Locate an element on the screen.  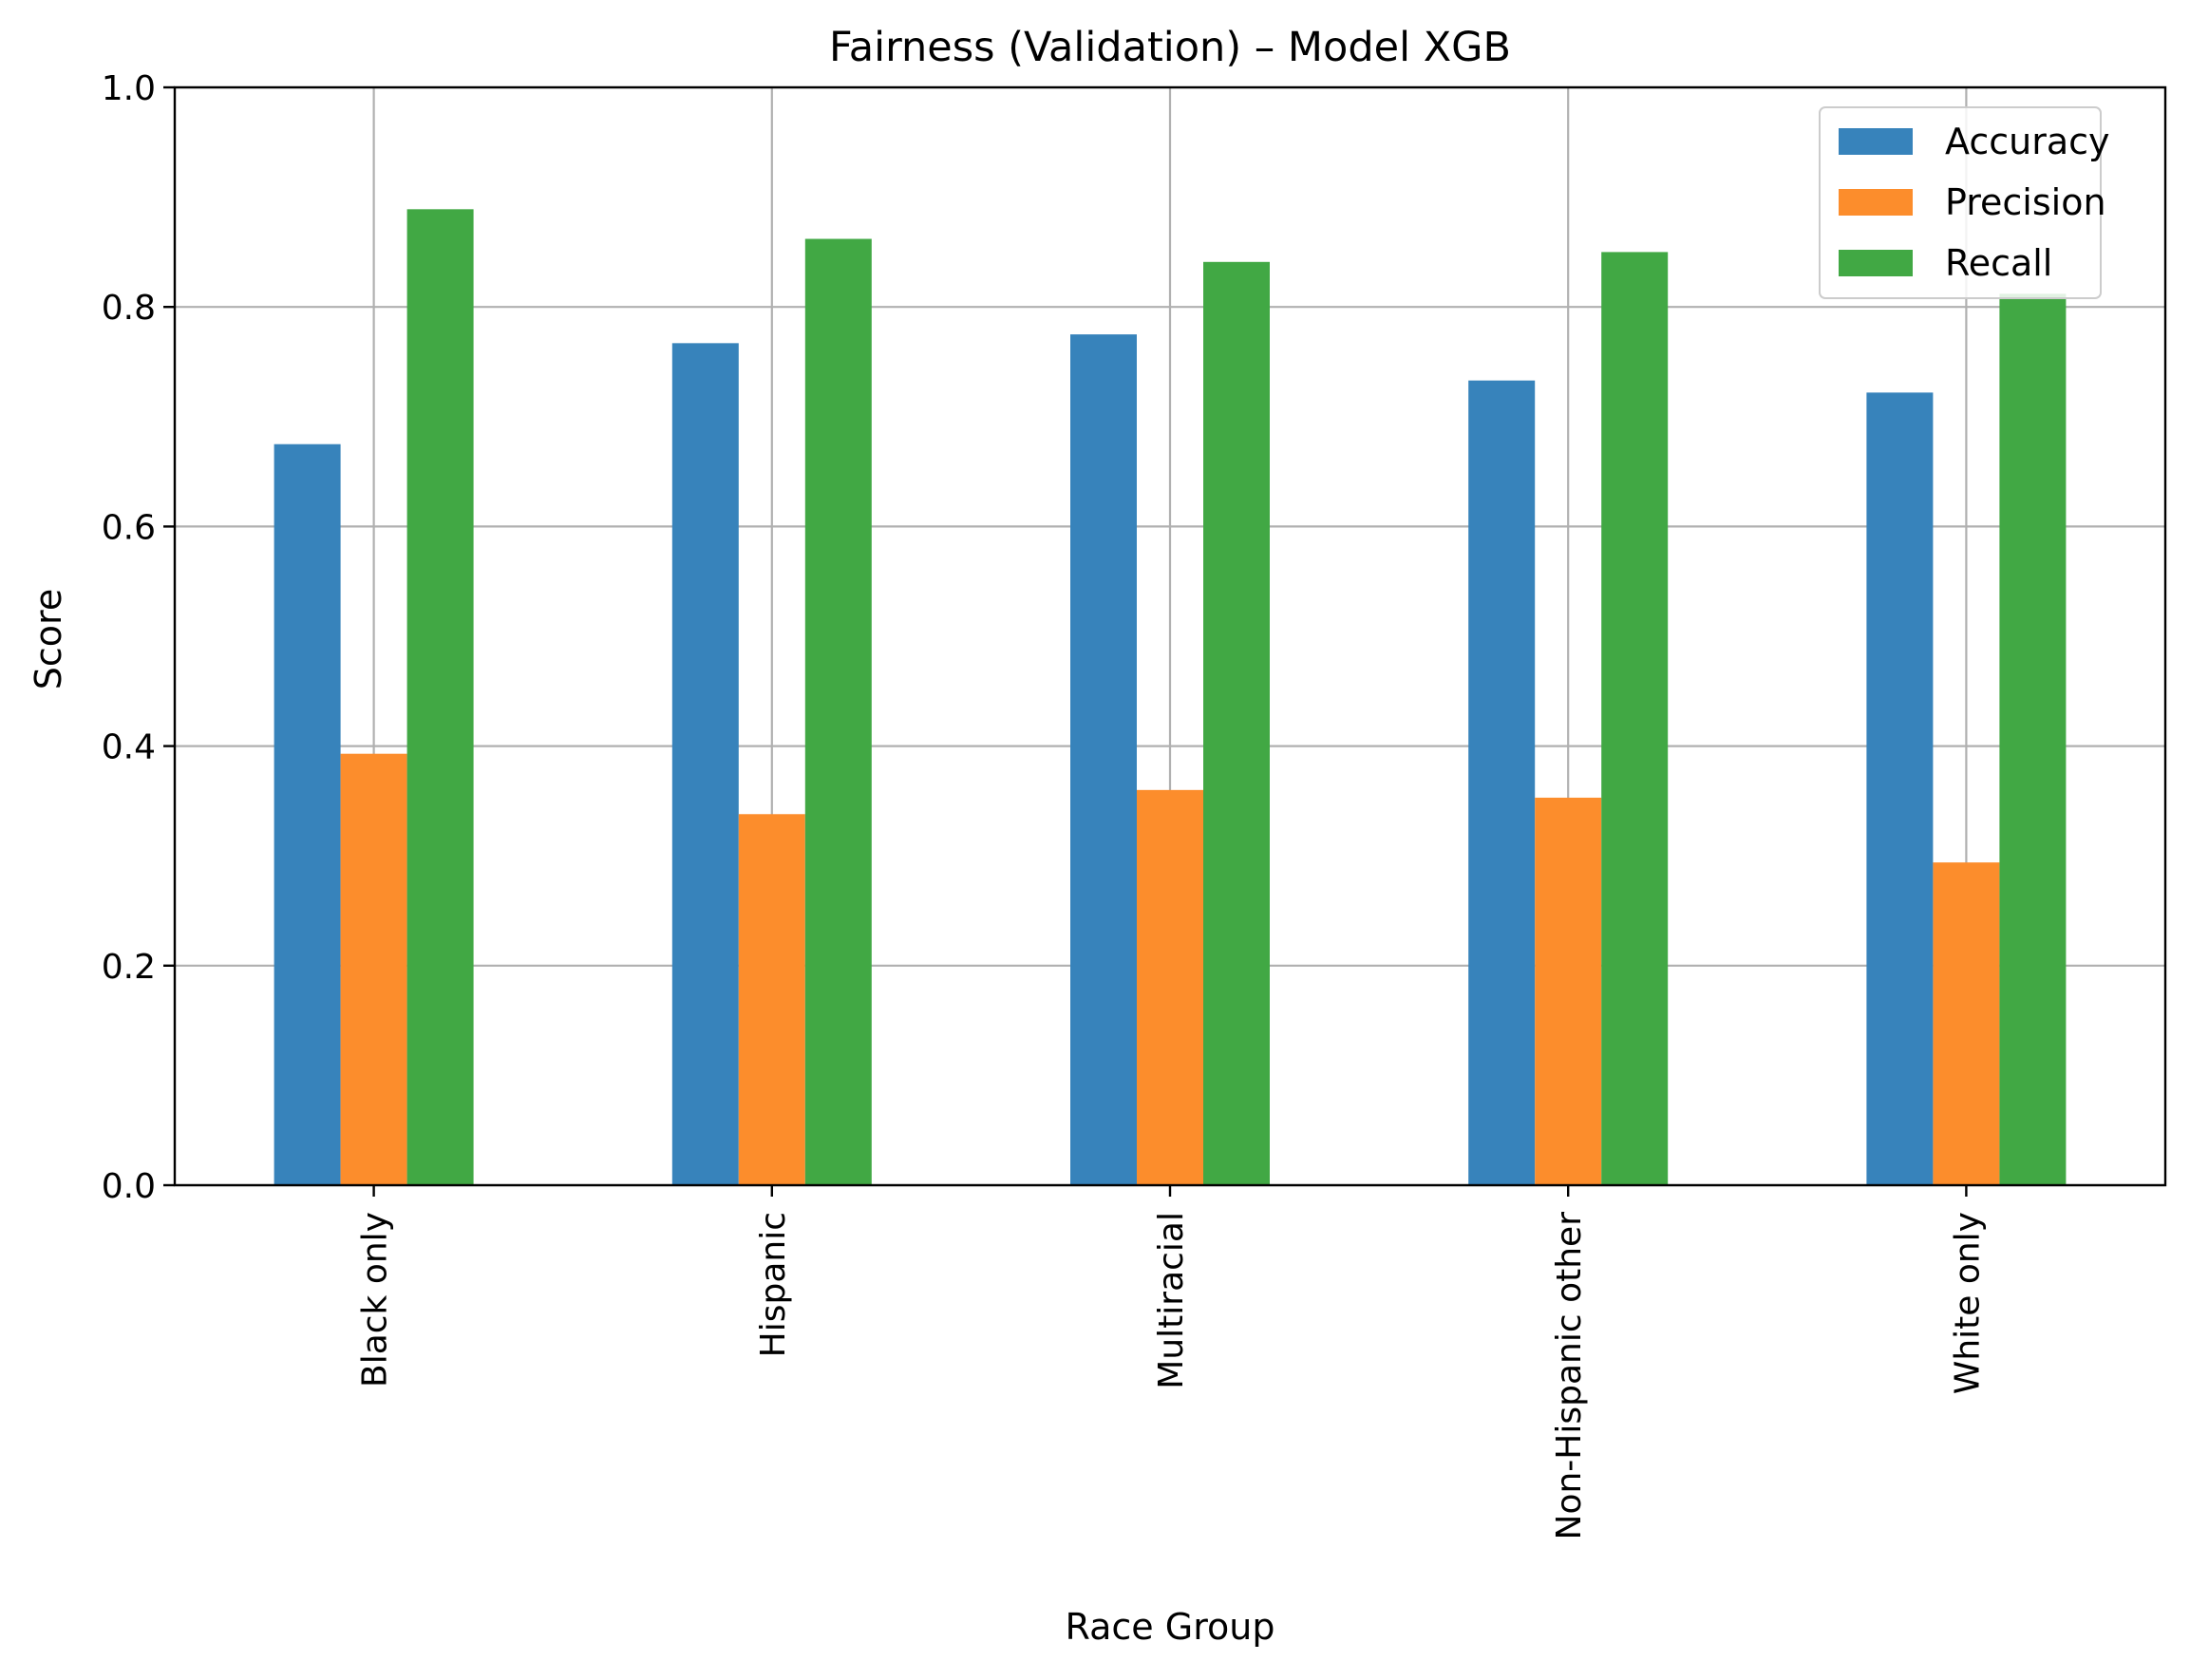
legend-label-precision: Precision is located at coordinates (2025, 202).